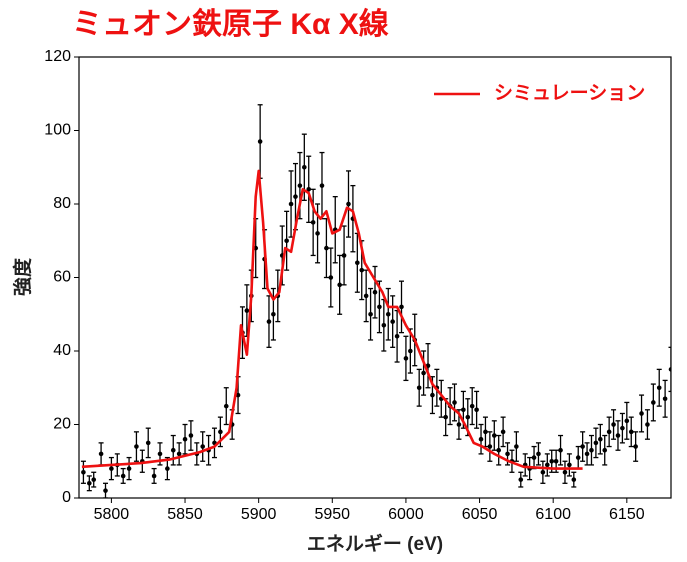 The width and height of the screenshot is (687, 562). I want to click on x-tick-label: 6150, so click(627, 514).